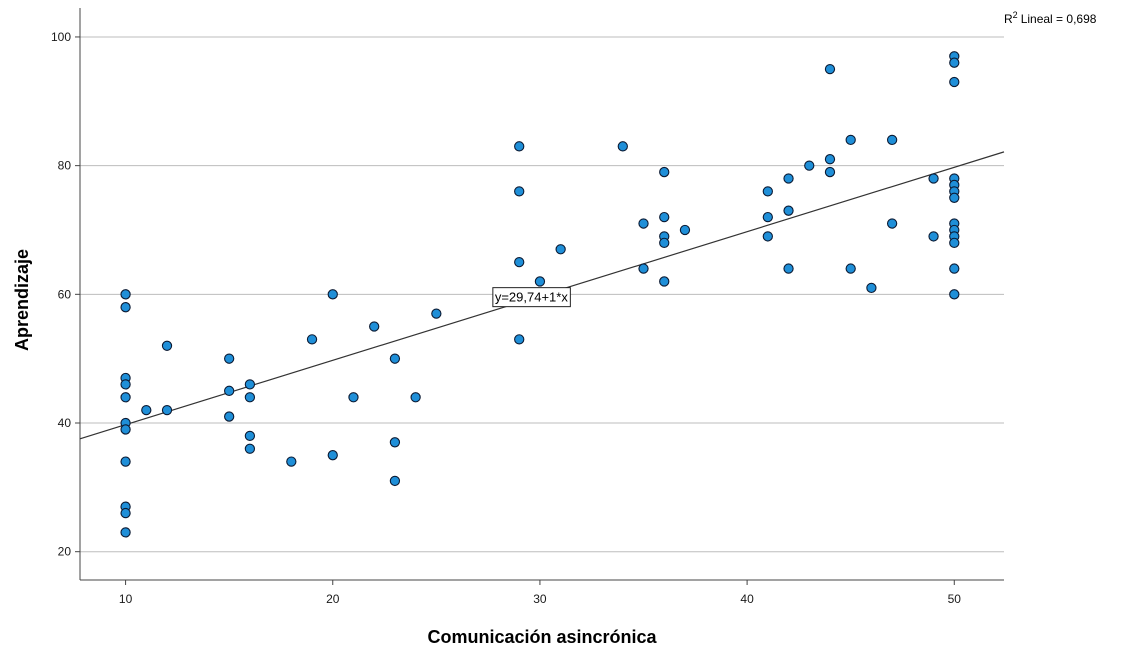 The height and width of the screenshot is (655, 1126). Describe the element at coordinates (126, 599) in the screenshot. I see `x-tick-label: 10` at that location.